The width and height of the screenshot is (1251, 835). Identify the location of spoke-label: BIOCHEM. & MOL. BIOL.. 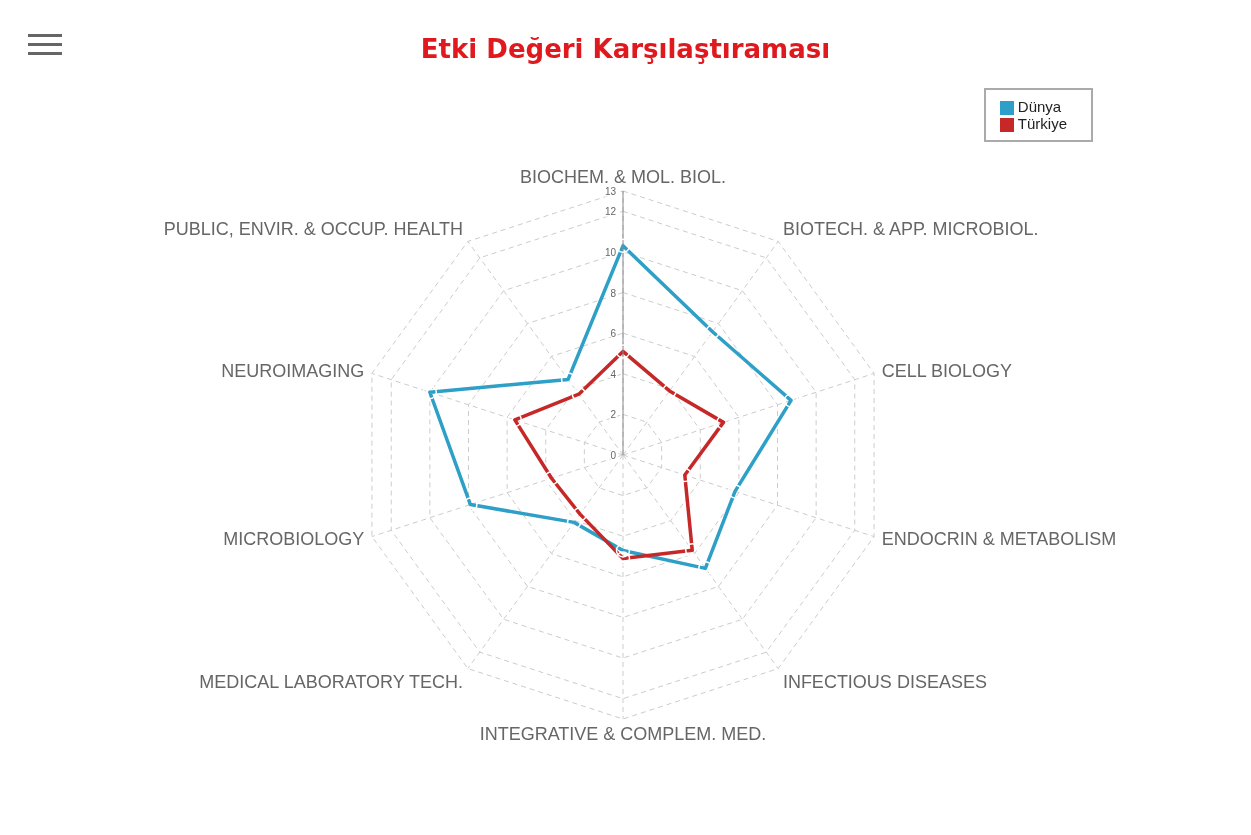
(623, 177).